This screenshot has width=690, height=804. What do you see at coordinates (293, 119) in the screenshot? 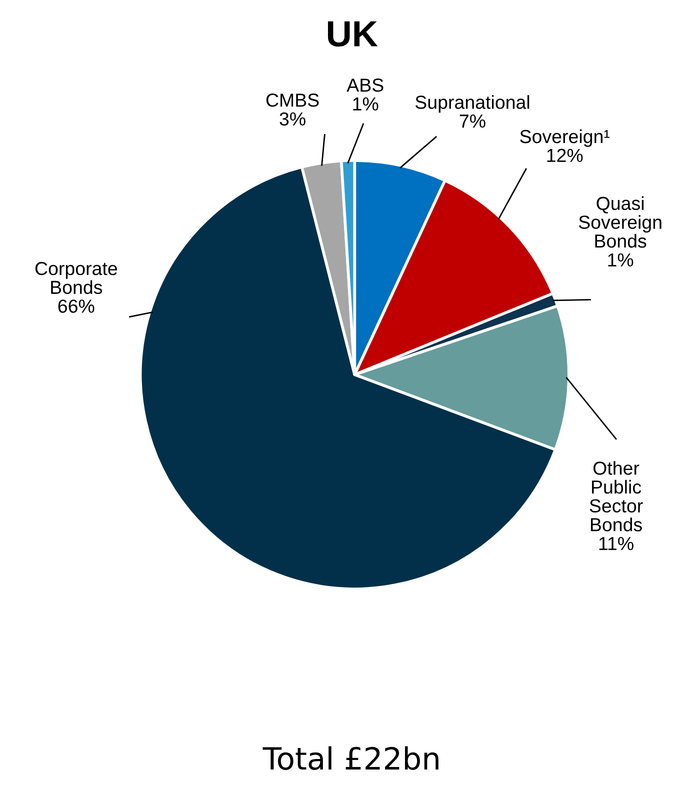
I see `data-label: 3%` at bounding box center [293, 119].